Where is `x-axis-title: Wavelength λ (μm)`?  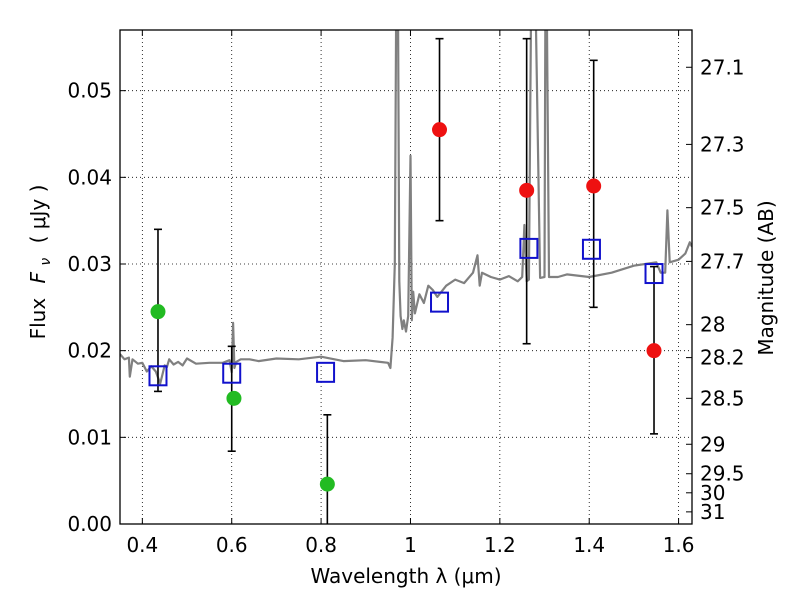
x-axis-title: Wavelength λ (μm) is located at coordinates (405, 576).